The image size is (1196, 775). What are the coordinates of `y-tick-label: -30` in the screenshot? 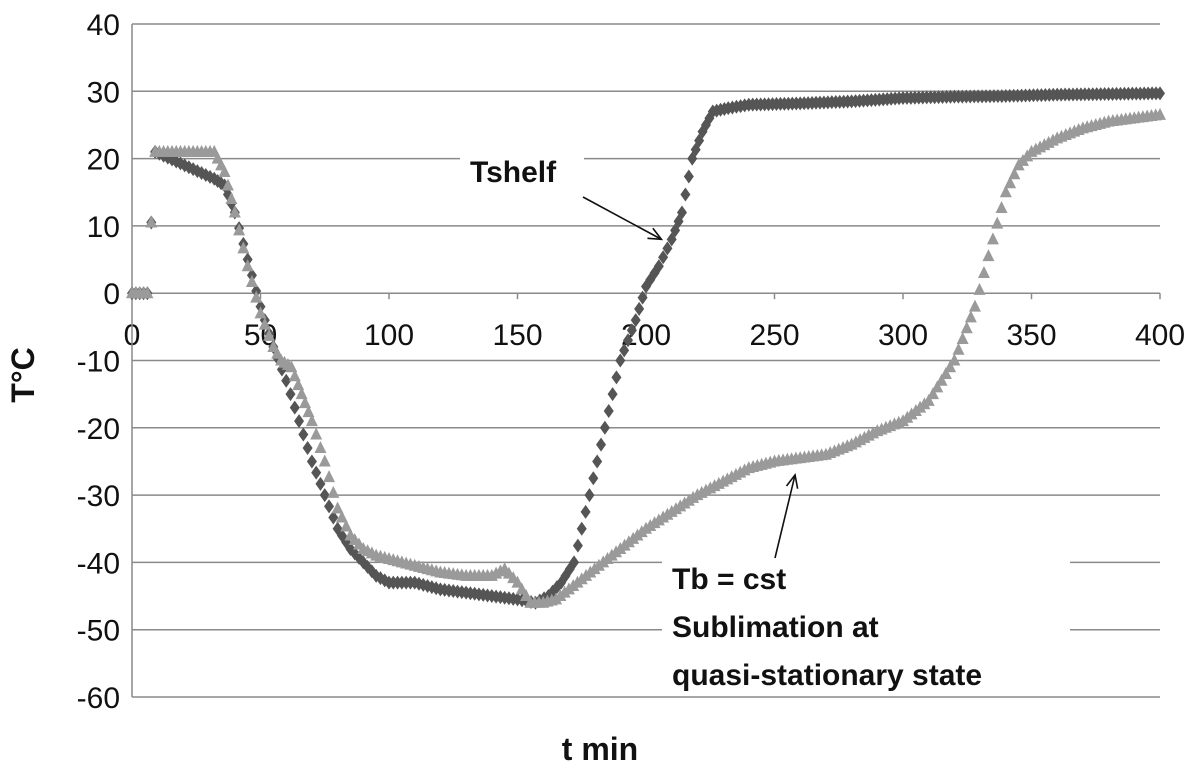 It's located at (98, 496).